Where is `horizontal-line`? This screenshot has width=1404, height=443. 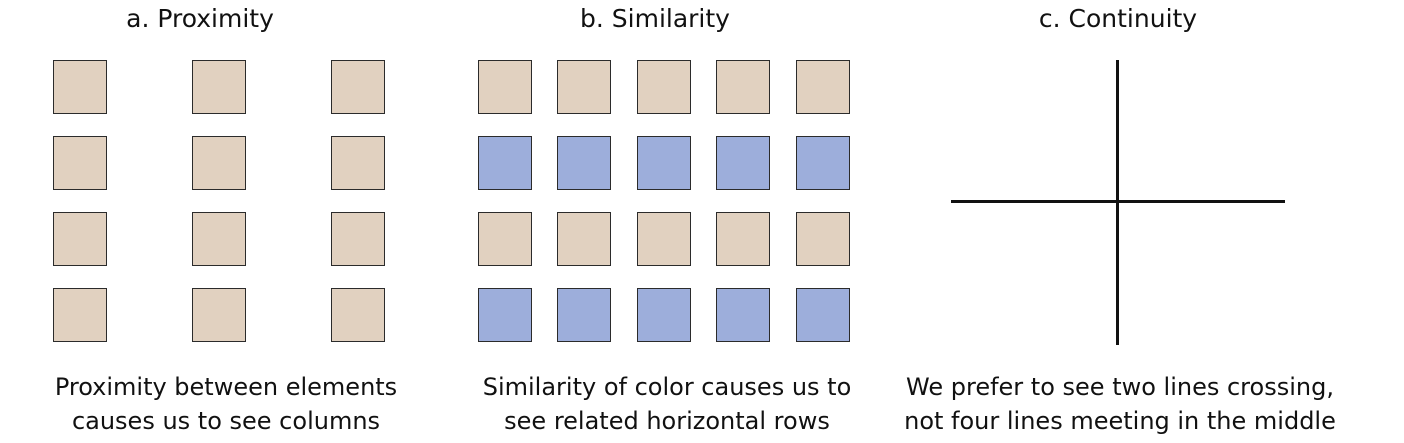 horizontal-line is located at coordinates (1118, 201).